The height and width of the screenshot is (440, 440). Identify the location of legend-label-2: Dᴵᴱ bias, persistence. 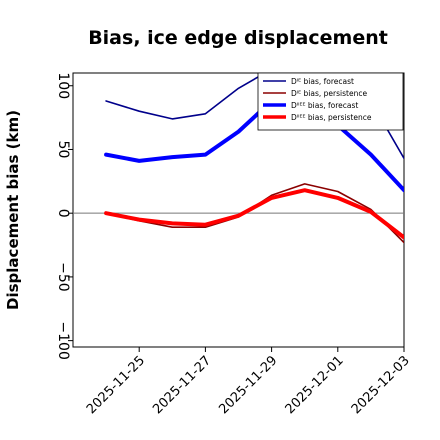
(329, 93).